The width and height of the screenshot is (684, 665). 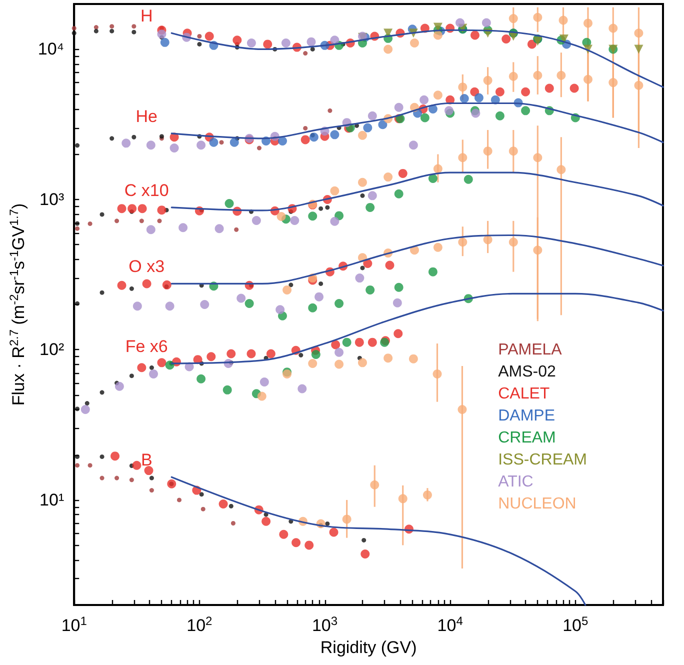 What do you see at coordinates (516, 482) in the screenshot?
I see `text: ATIC` at bounding box center [516, 482].